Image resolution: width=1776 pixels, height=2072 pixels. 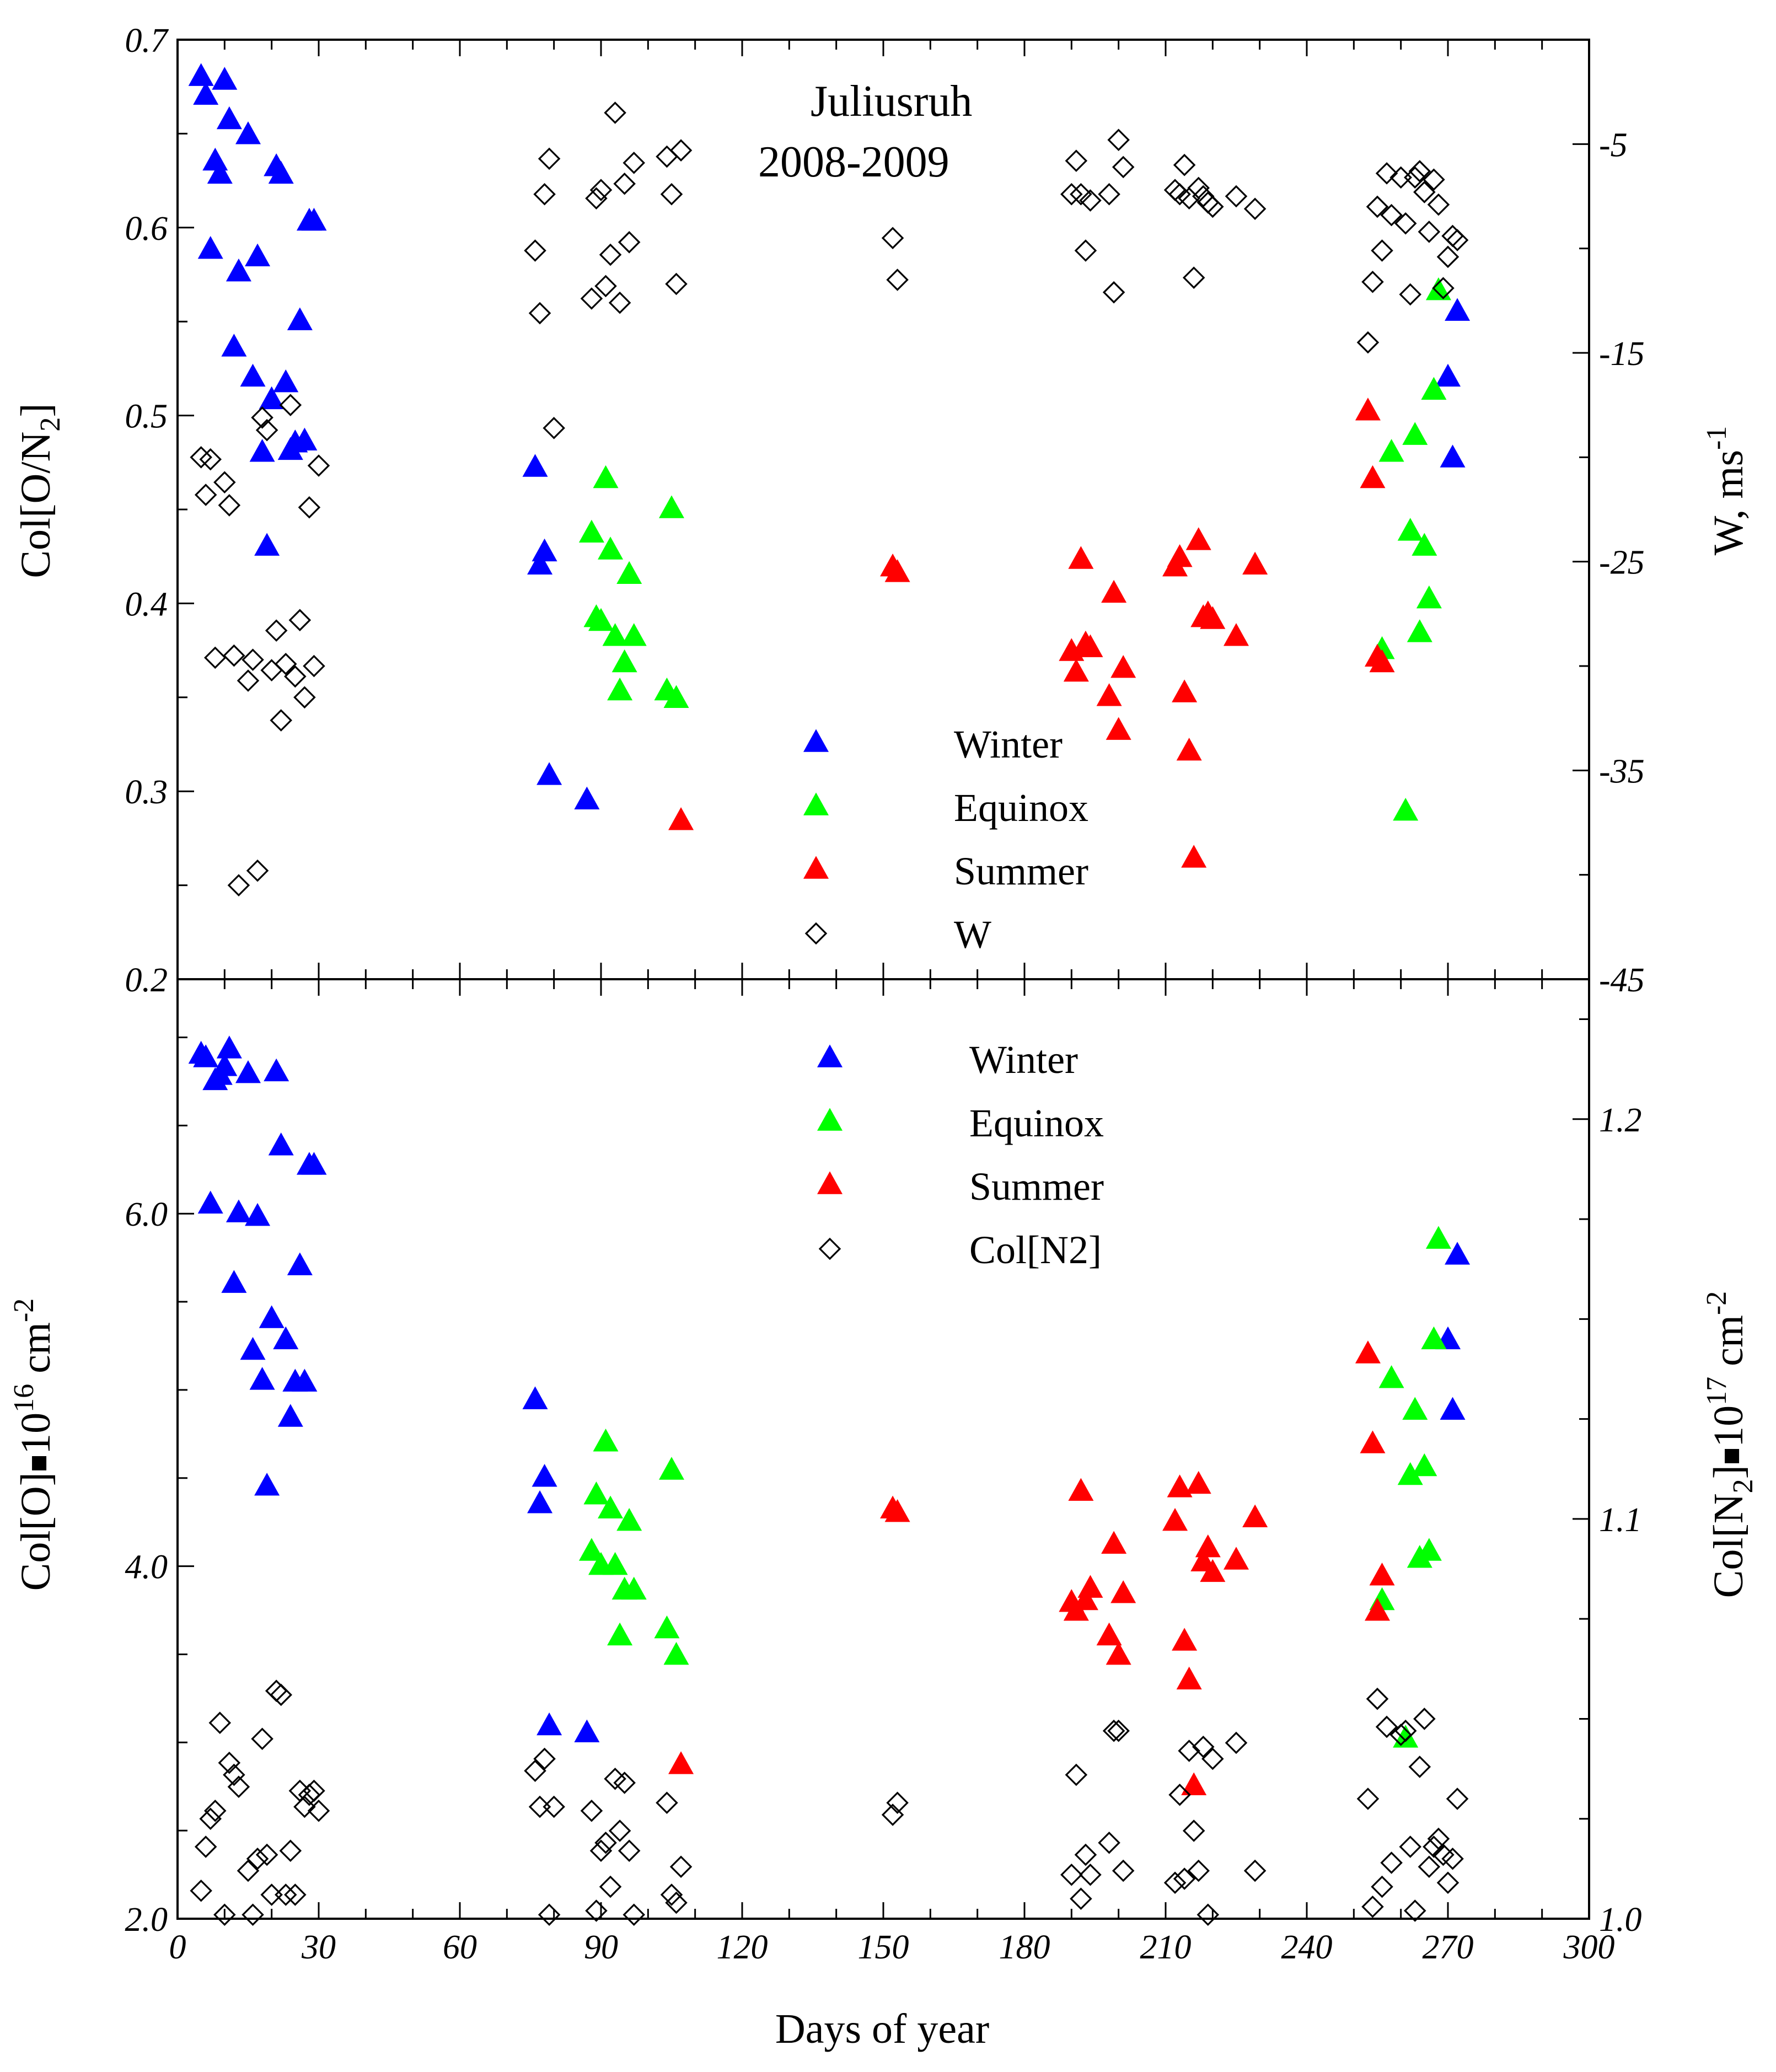 I want to click on bottom-legend: Winter Equinox Summer Col[N2], so click(x=960, y=1155).